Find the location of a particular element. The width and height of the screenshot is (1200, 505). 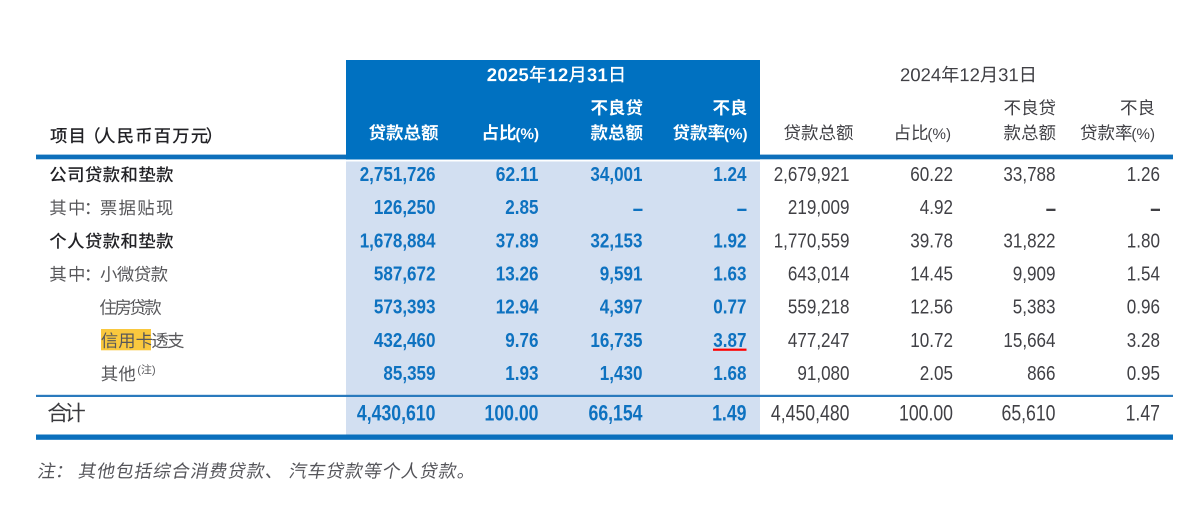

svg-text: 39.78 is located at coordinates (931, 241).